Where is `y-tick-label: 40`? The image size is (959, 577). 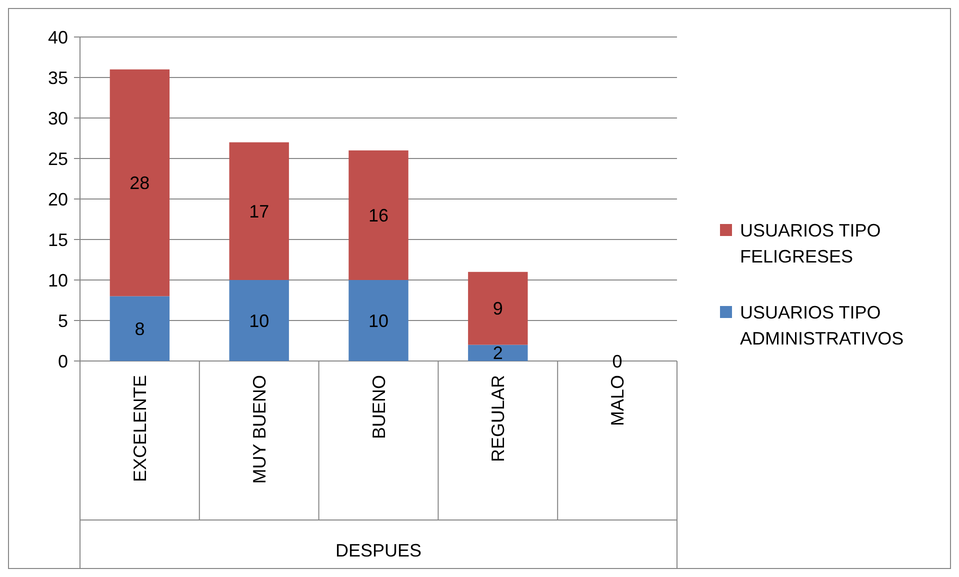
y-tick-label: 40 is located at coordinates (58, 37).